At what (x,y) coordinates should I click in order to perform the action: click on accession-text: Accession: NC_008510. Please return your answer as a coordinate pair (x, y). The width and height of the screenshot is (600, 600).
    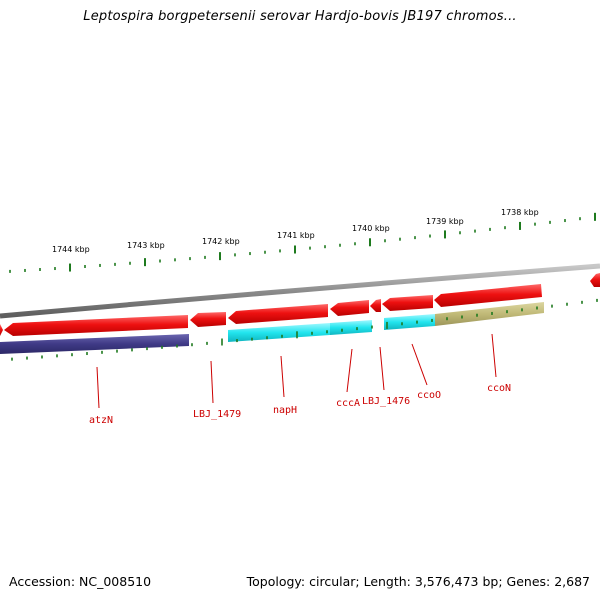
    Looking at the image, I should click on (80, 581).